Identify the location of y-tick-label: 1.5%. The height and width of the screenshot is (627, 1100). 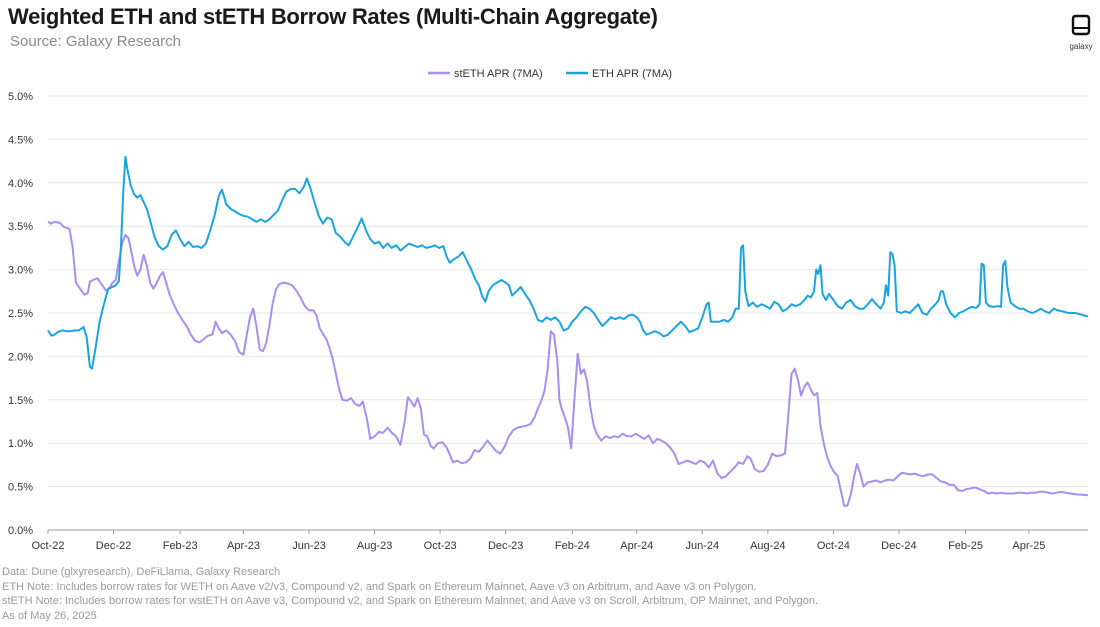
(20, 401).